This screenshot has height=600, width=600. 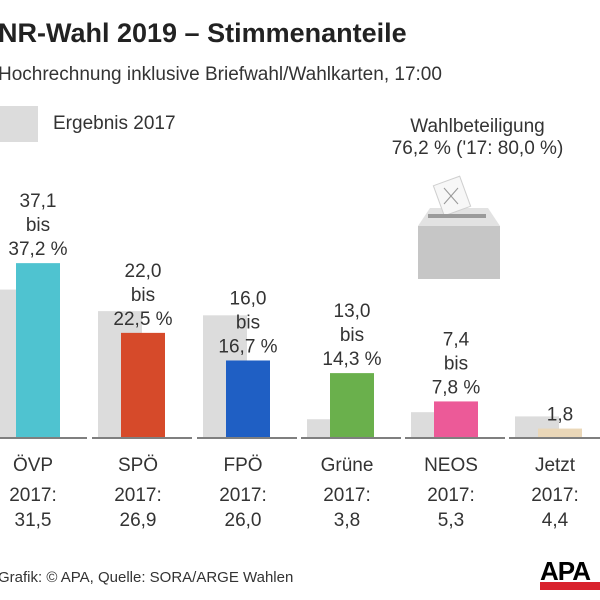 I want to click on apa-logo-underline, so click(x=570, y=586).